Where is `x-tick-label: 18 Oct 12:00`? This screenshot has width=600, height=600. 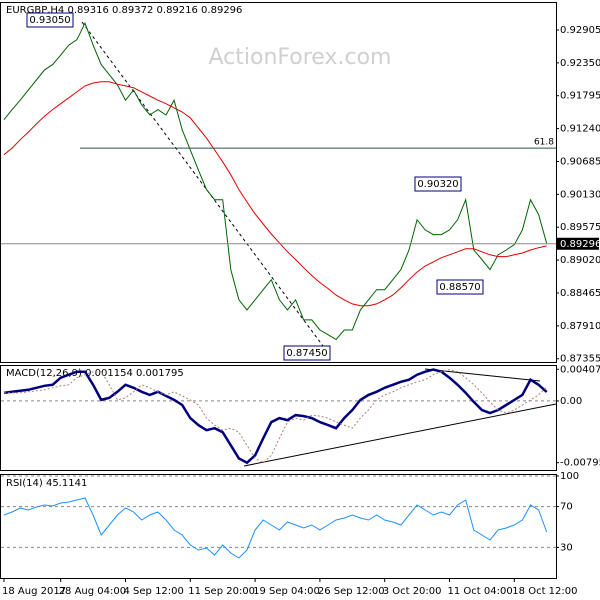 x-tick-label: 18 Oct 12:00 is located at coordinates (544, 591).